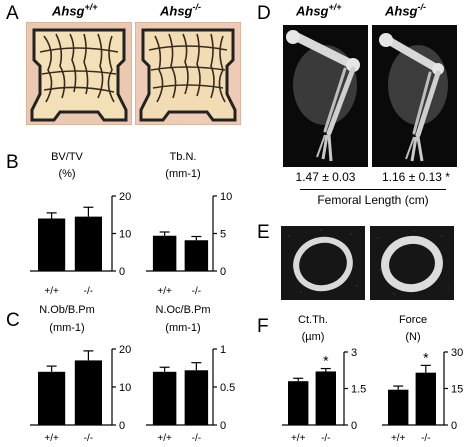 The image size is (474, 447). I want to click on bvtv-category-0: +/+, so click(51, 291).